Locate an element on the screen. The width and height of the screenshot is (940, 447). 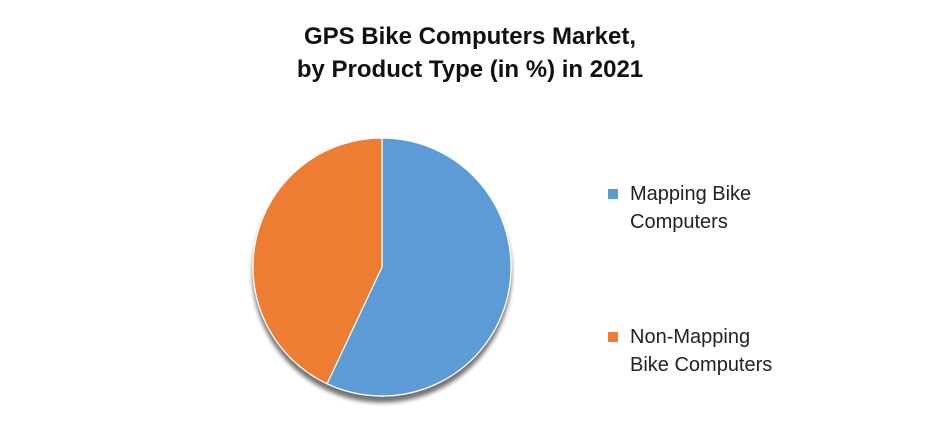
legend-swatch-mapping is located at coordinates (613, 194).